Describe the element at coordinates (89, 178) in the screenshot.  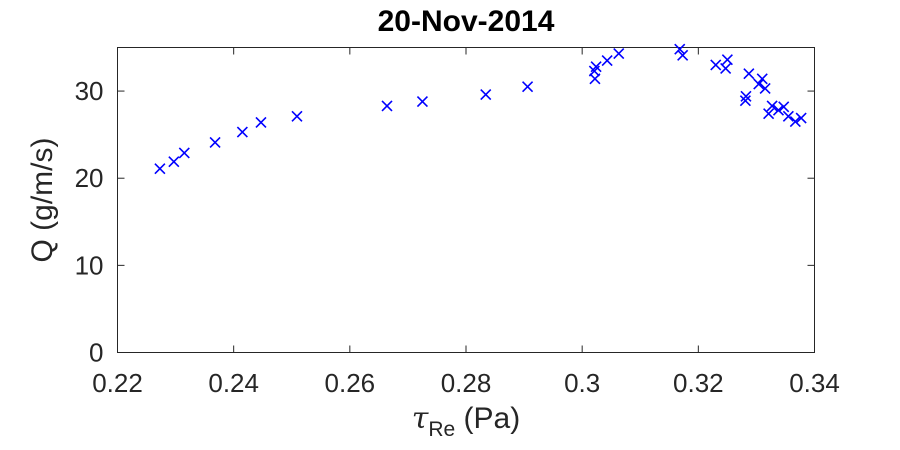
I see `y-tick-label: 20` at that location.